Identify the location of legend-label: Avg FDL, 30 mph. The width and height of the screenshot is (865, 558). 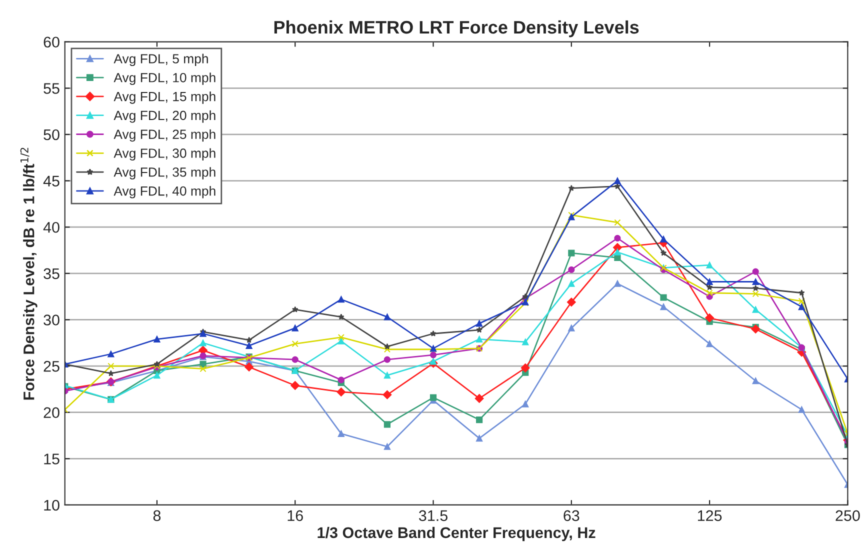
(165, 154).